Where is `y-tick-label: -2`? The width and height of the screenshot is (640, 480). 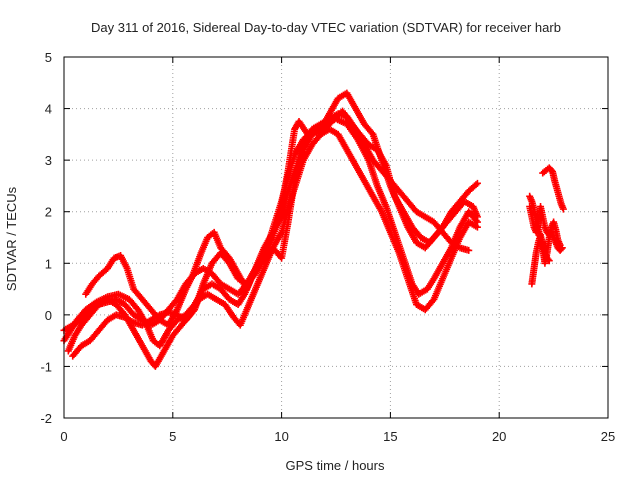
y-tick-label: -2 is located at coordinates (46, 418).